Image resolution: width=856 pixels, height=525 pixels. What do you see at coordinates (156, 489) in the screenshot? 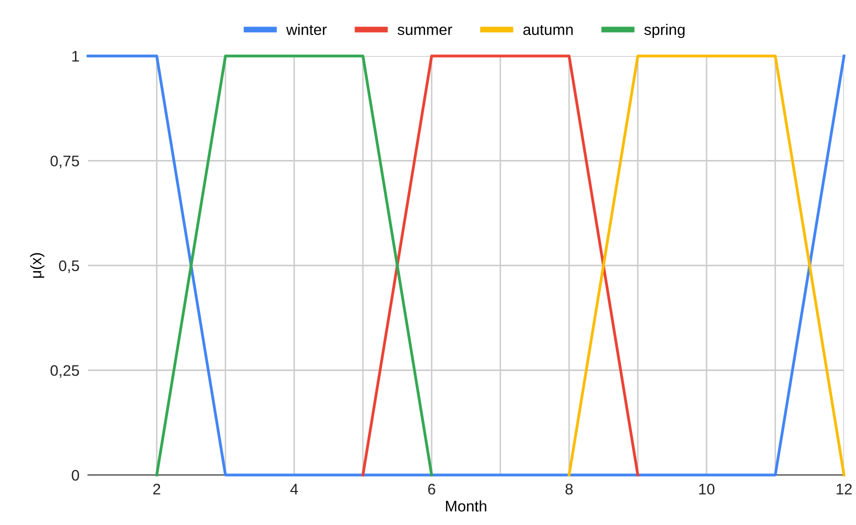
I see `x-tick-label: 2` at bounding box center [156, 489].